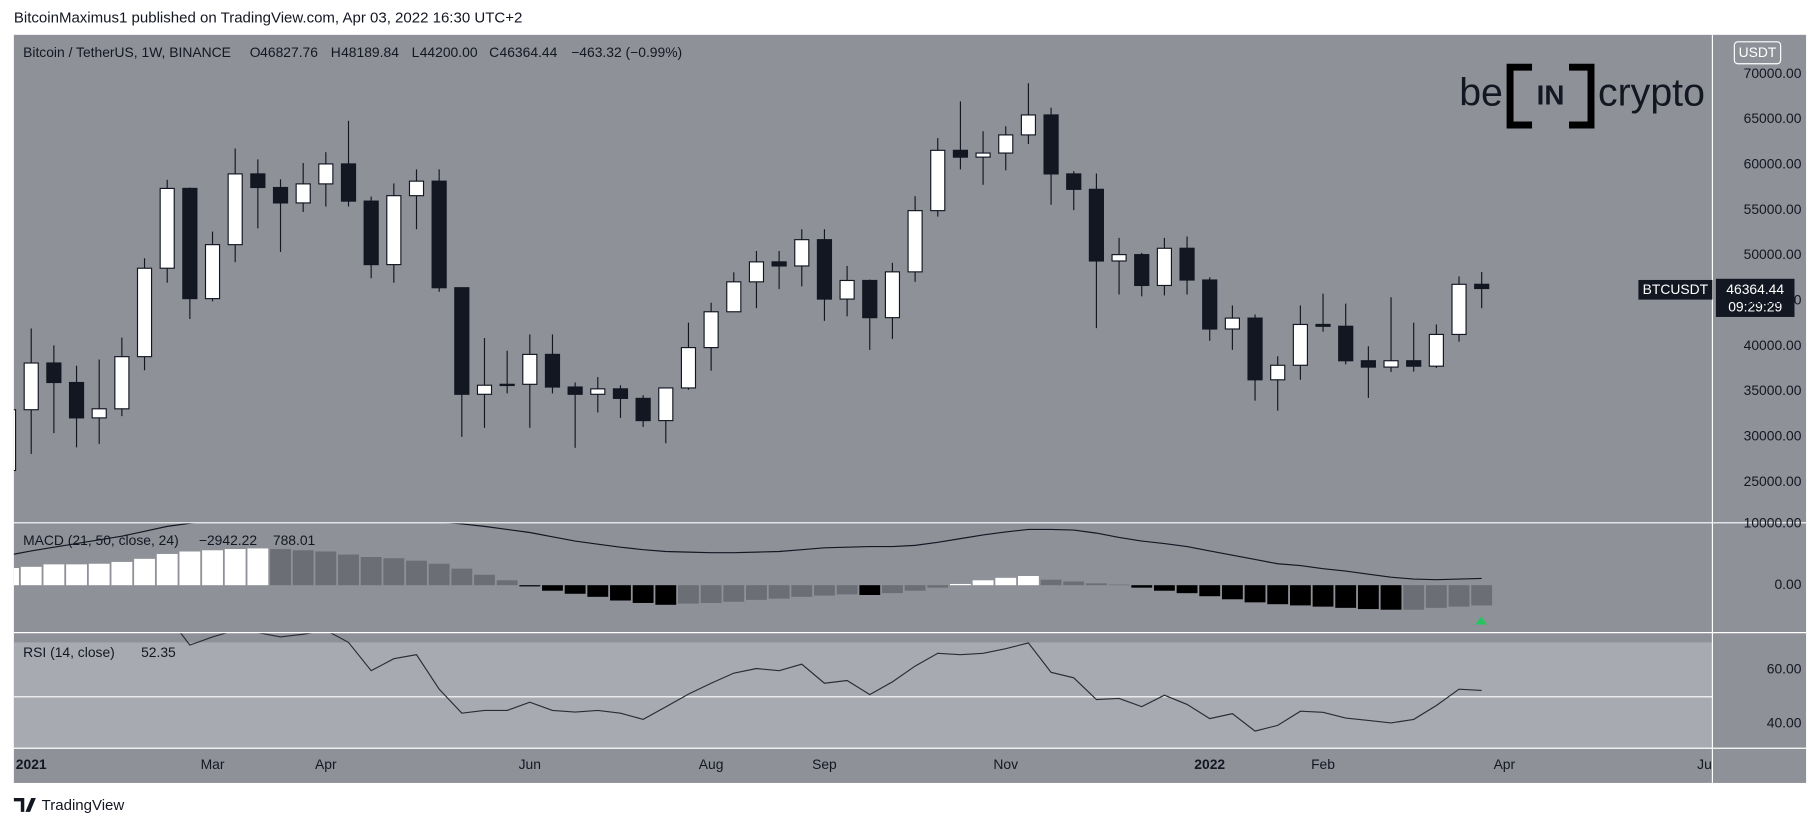 The image size is (1813, 827). I want to click on currency-box, so click(1757, 53).